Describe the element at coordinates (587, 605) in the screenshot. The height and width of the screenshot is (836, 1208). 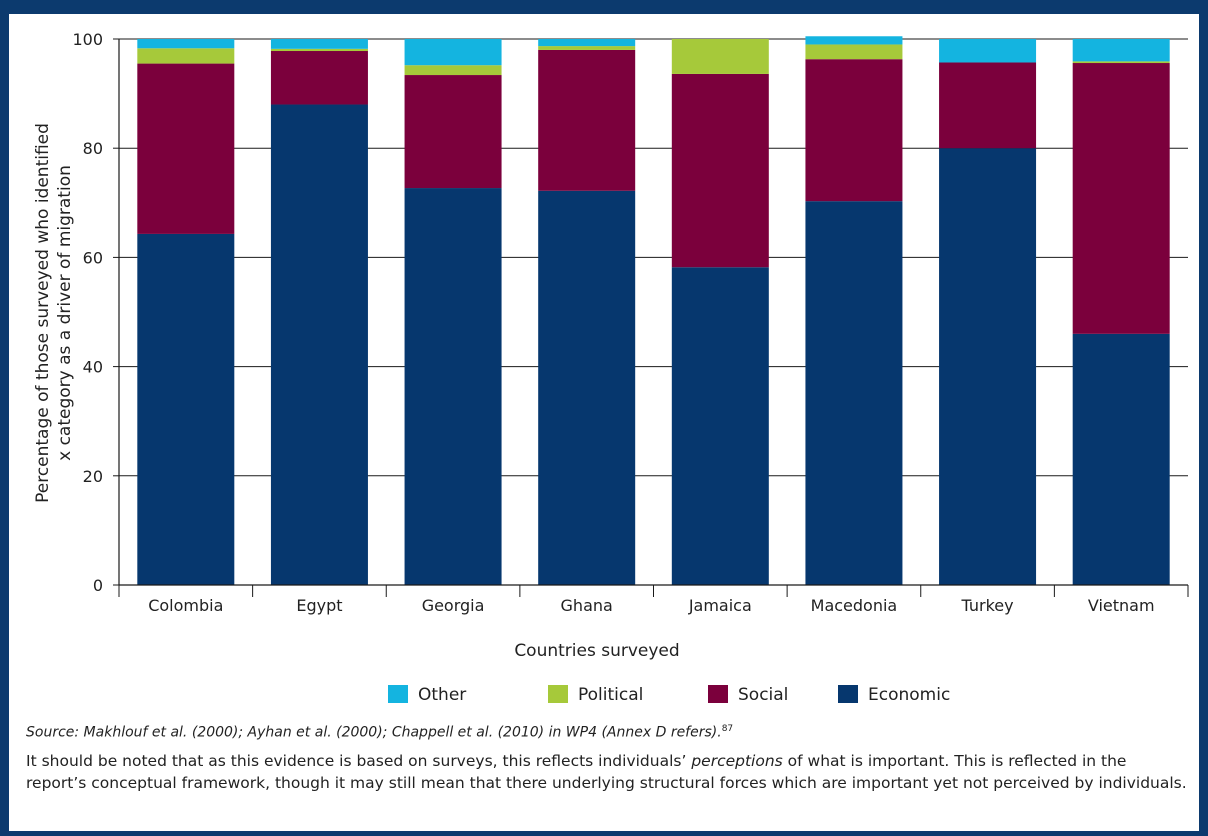
I see `x-tick-label: Ghana` at that location.